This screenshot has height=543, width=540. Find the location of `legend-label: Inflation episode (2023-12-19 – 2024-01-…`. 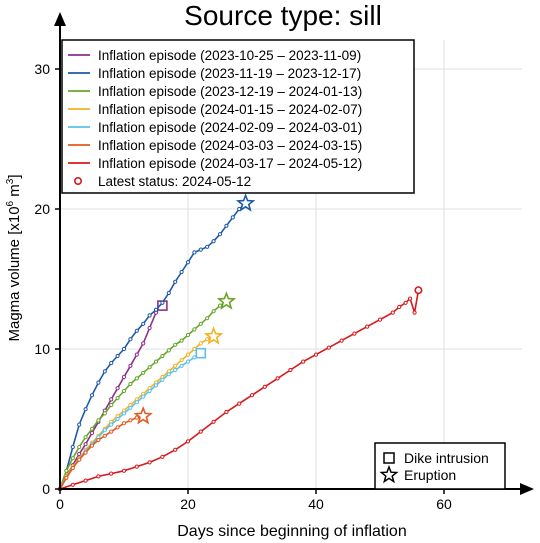

legend-label: Inflation episode (2023-12-19 – 2024-01-… is located at coordinates (230, 91).